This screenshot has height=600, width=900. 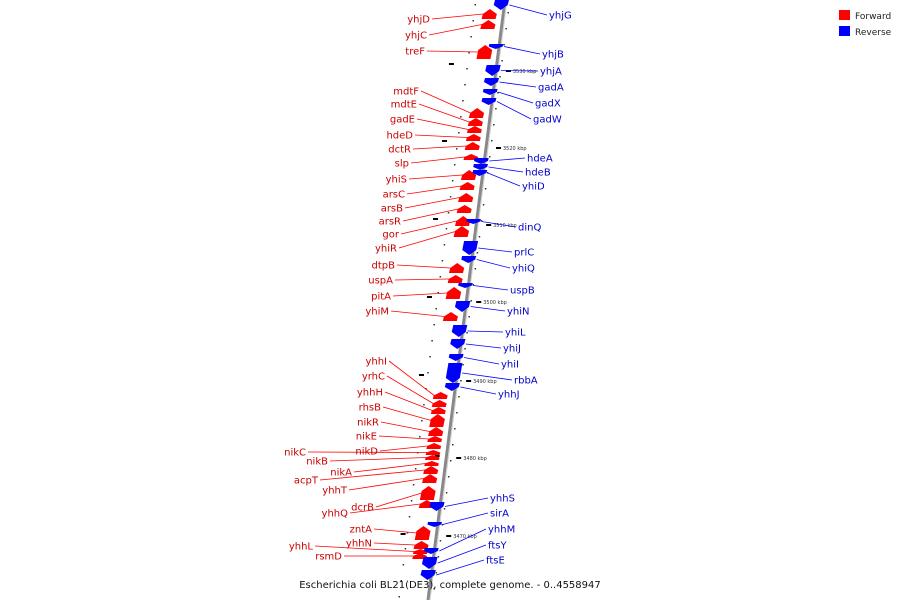 I want to click on gene-arrow-hdeA, so click(x=481, y=161).